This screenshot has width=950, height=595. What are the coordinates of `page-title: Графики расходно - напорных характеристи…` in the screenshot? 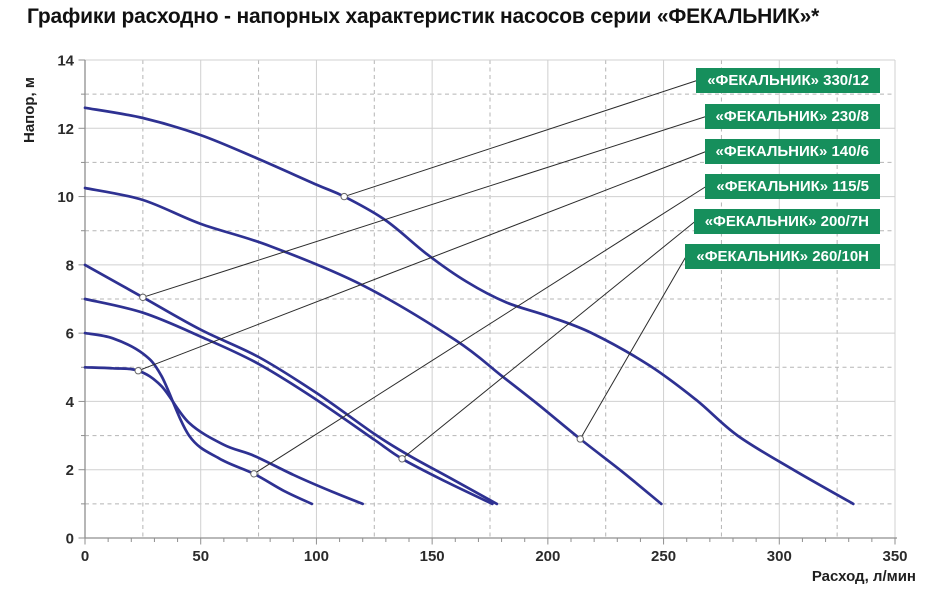 It's located at (423, 16).